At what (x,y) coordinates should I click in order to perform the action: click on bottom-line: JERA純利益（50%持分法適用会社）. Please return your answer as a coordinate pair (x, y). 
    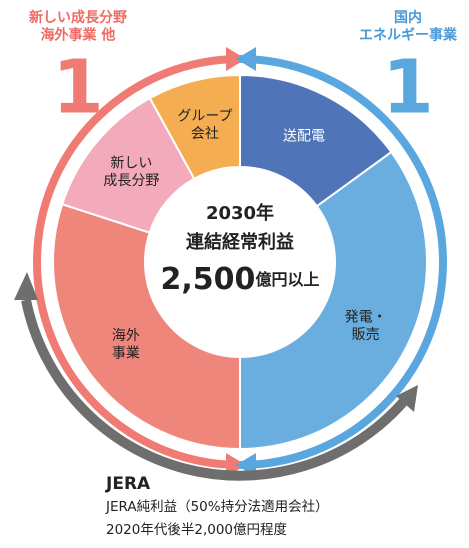
    Looking at the image, I should click on (217, 506).